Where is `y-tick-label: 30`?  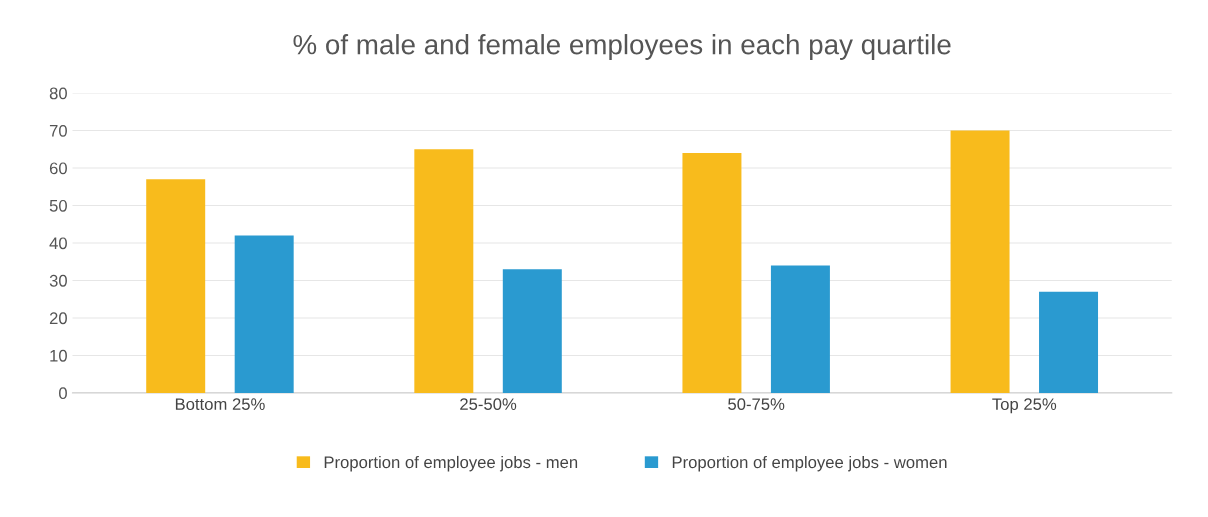
y-tick-label: 30 is located at coordinates (58, 280).